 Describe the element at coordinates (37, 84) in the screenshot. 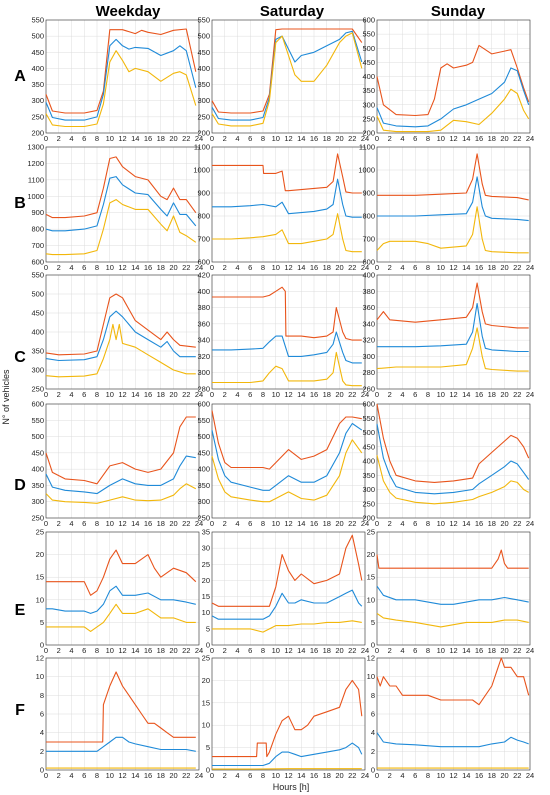

I see `panel-a-weekday-ytick-label: 350` at that location.